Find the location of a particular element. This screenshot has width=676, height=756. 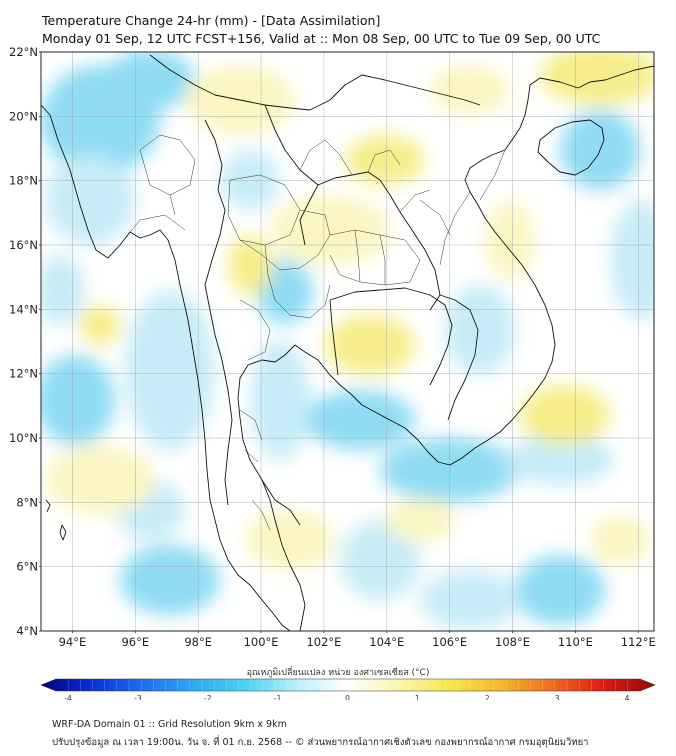

colorbar-tick-label: -1 is located at coordinates (278, 697).